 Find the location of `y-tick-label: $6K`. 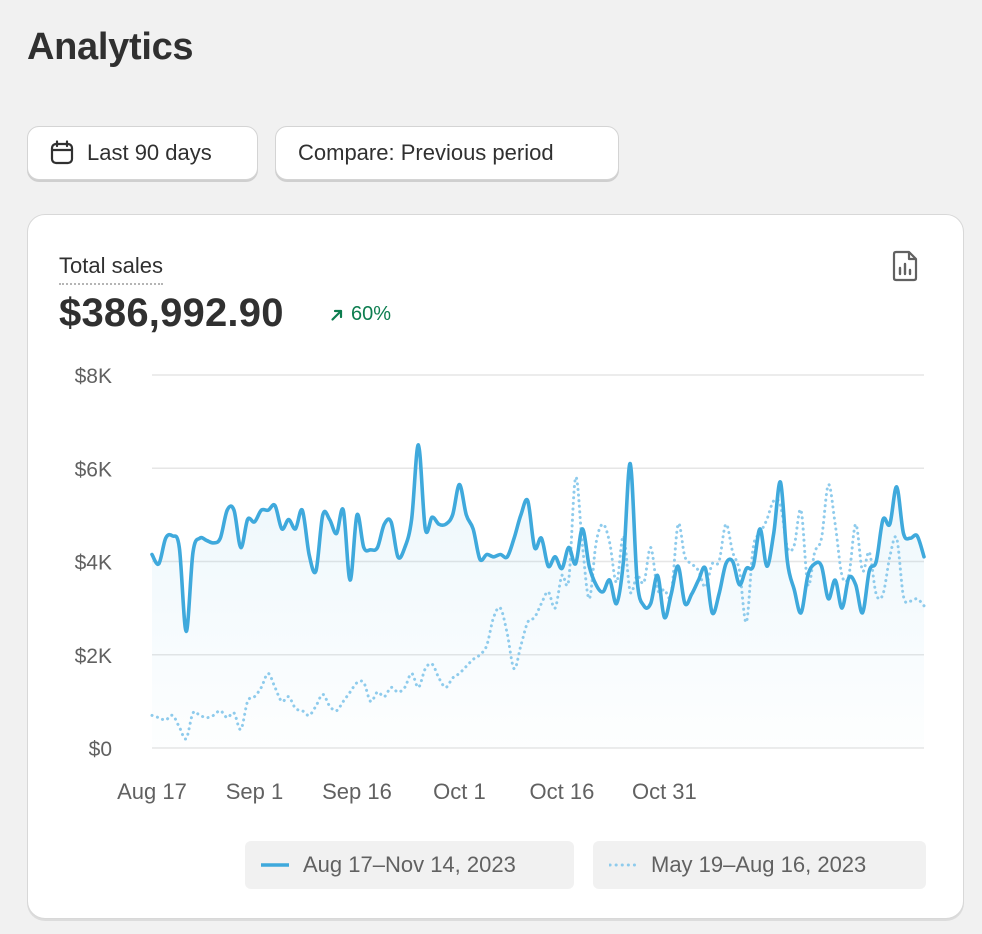

y-tick-label: $6K is located at coordinates (93, 469).